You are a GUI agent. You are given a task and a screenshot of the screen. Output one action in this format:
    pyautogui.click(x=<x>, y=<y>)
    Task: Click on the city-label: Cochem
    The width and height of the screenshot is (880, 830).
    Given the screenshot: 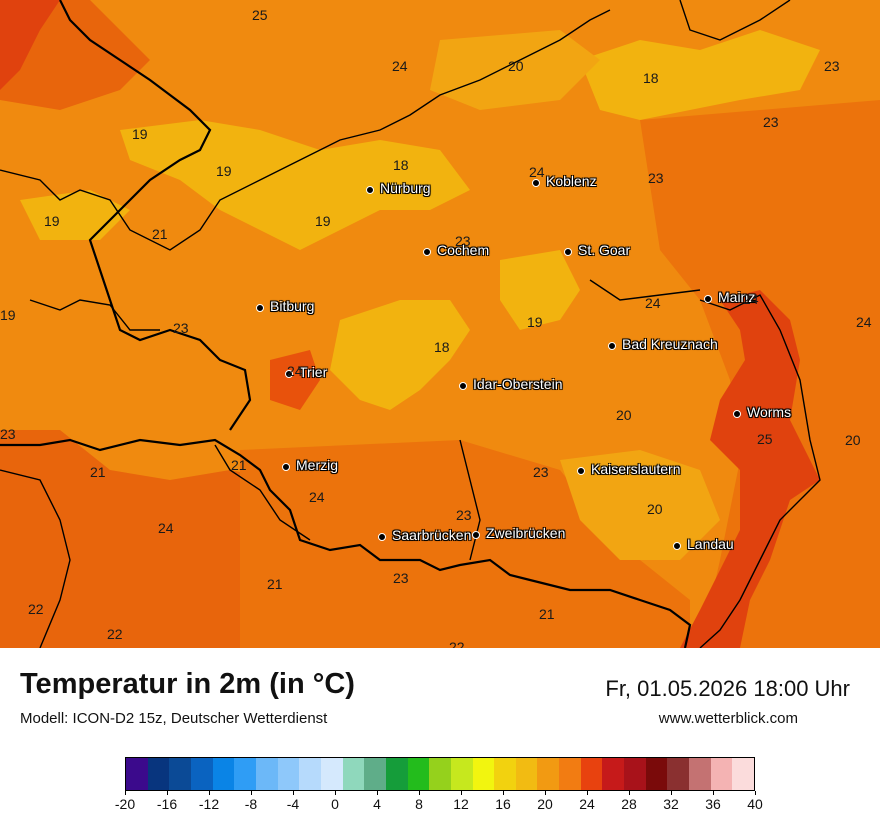 What is the action you would take?
    pyautogui.click(x=463, y=250)
    